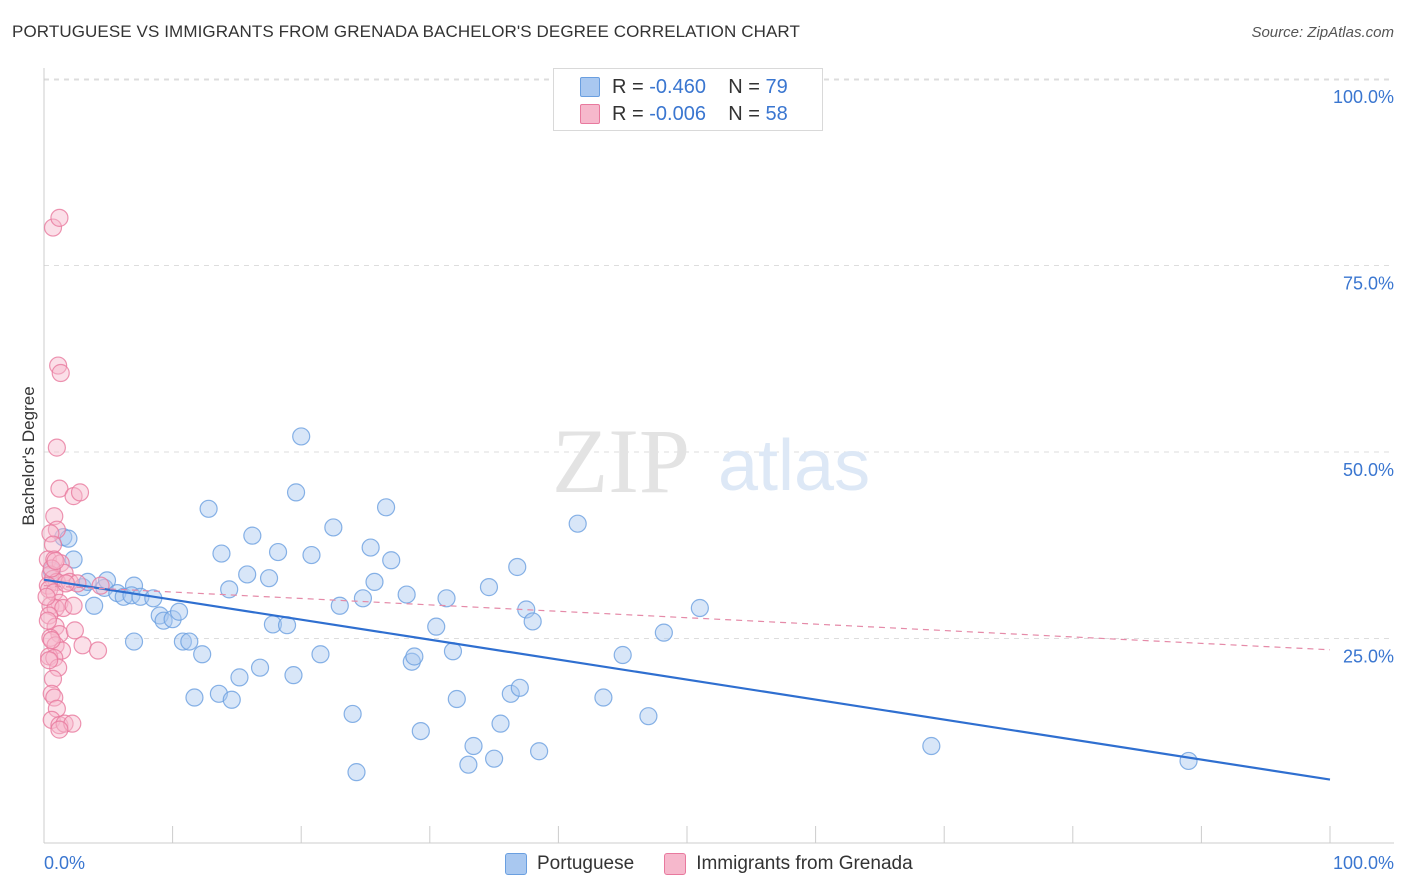 The width and height of the screenshot is (1406, 892). Describe the element at coordinates (687, 618) in the screenshot. I see `trend-line-grenada` at that location.